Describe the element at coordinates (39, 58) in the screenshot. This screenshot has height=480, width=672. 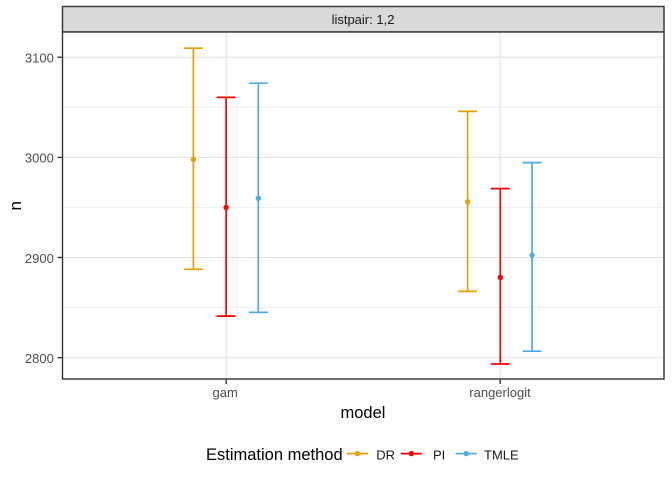
I see `svg-text: 3100` at that location.